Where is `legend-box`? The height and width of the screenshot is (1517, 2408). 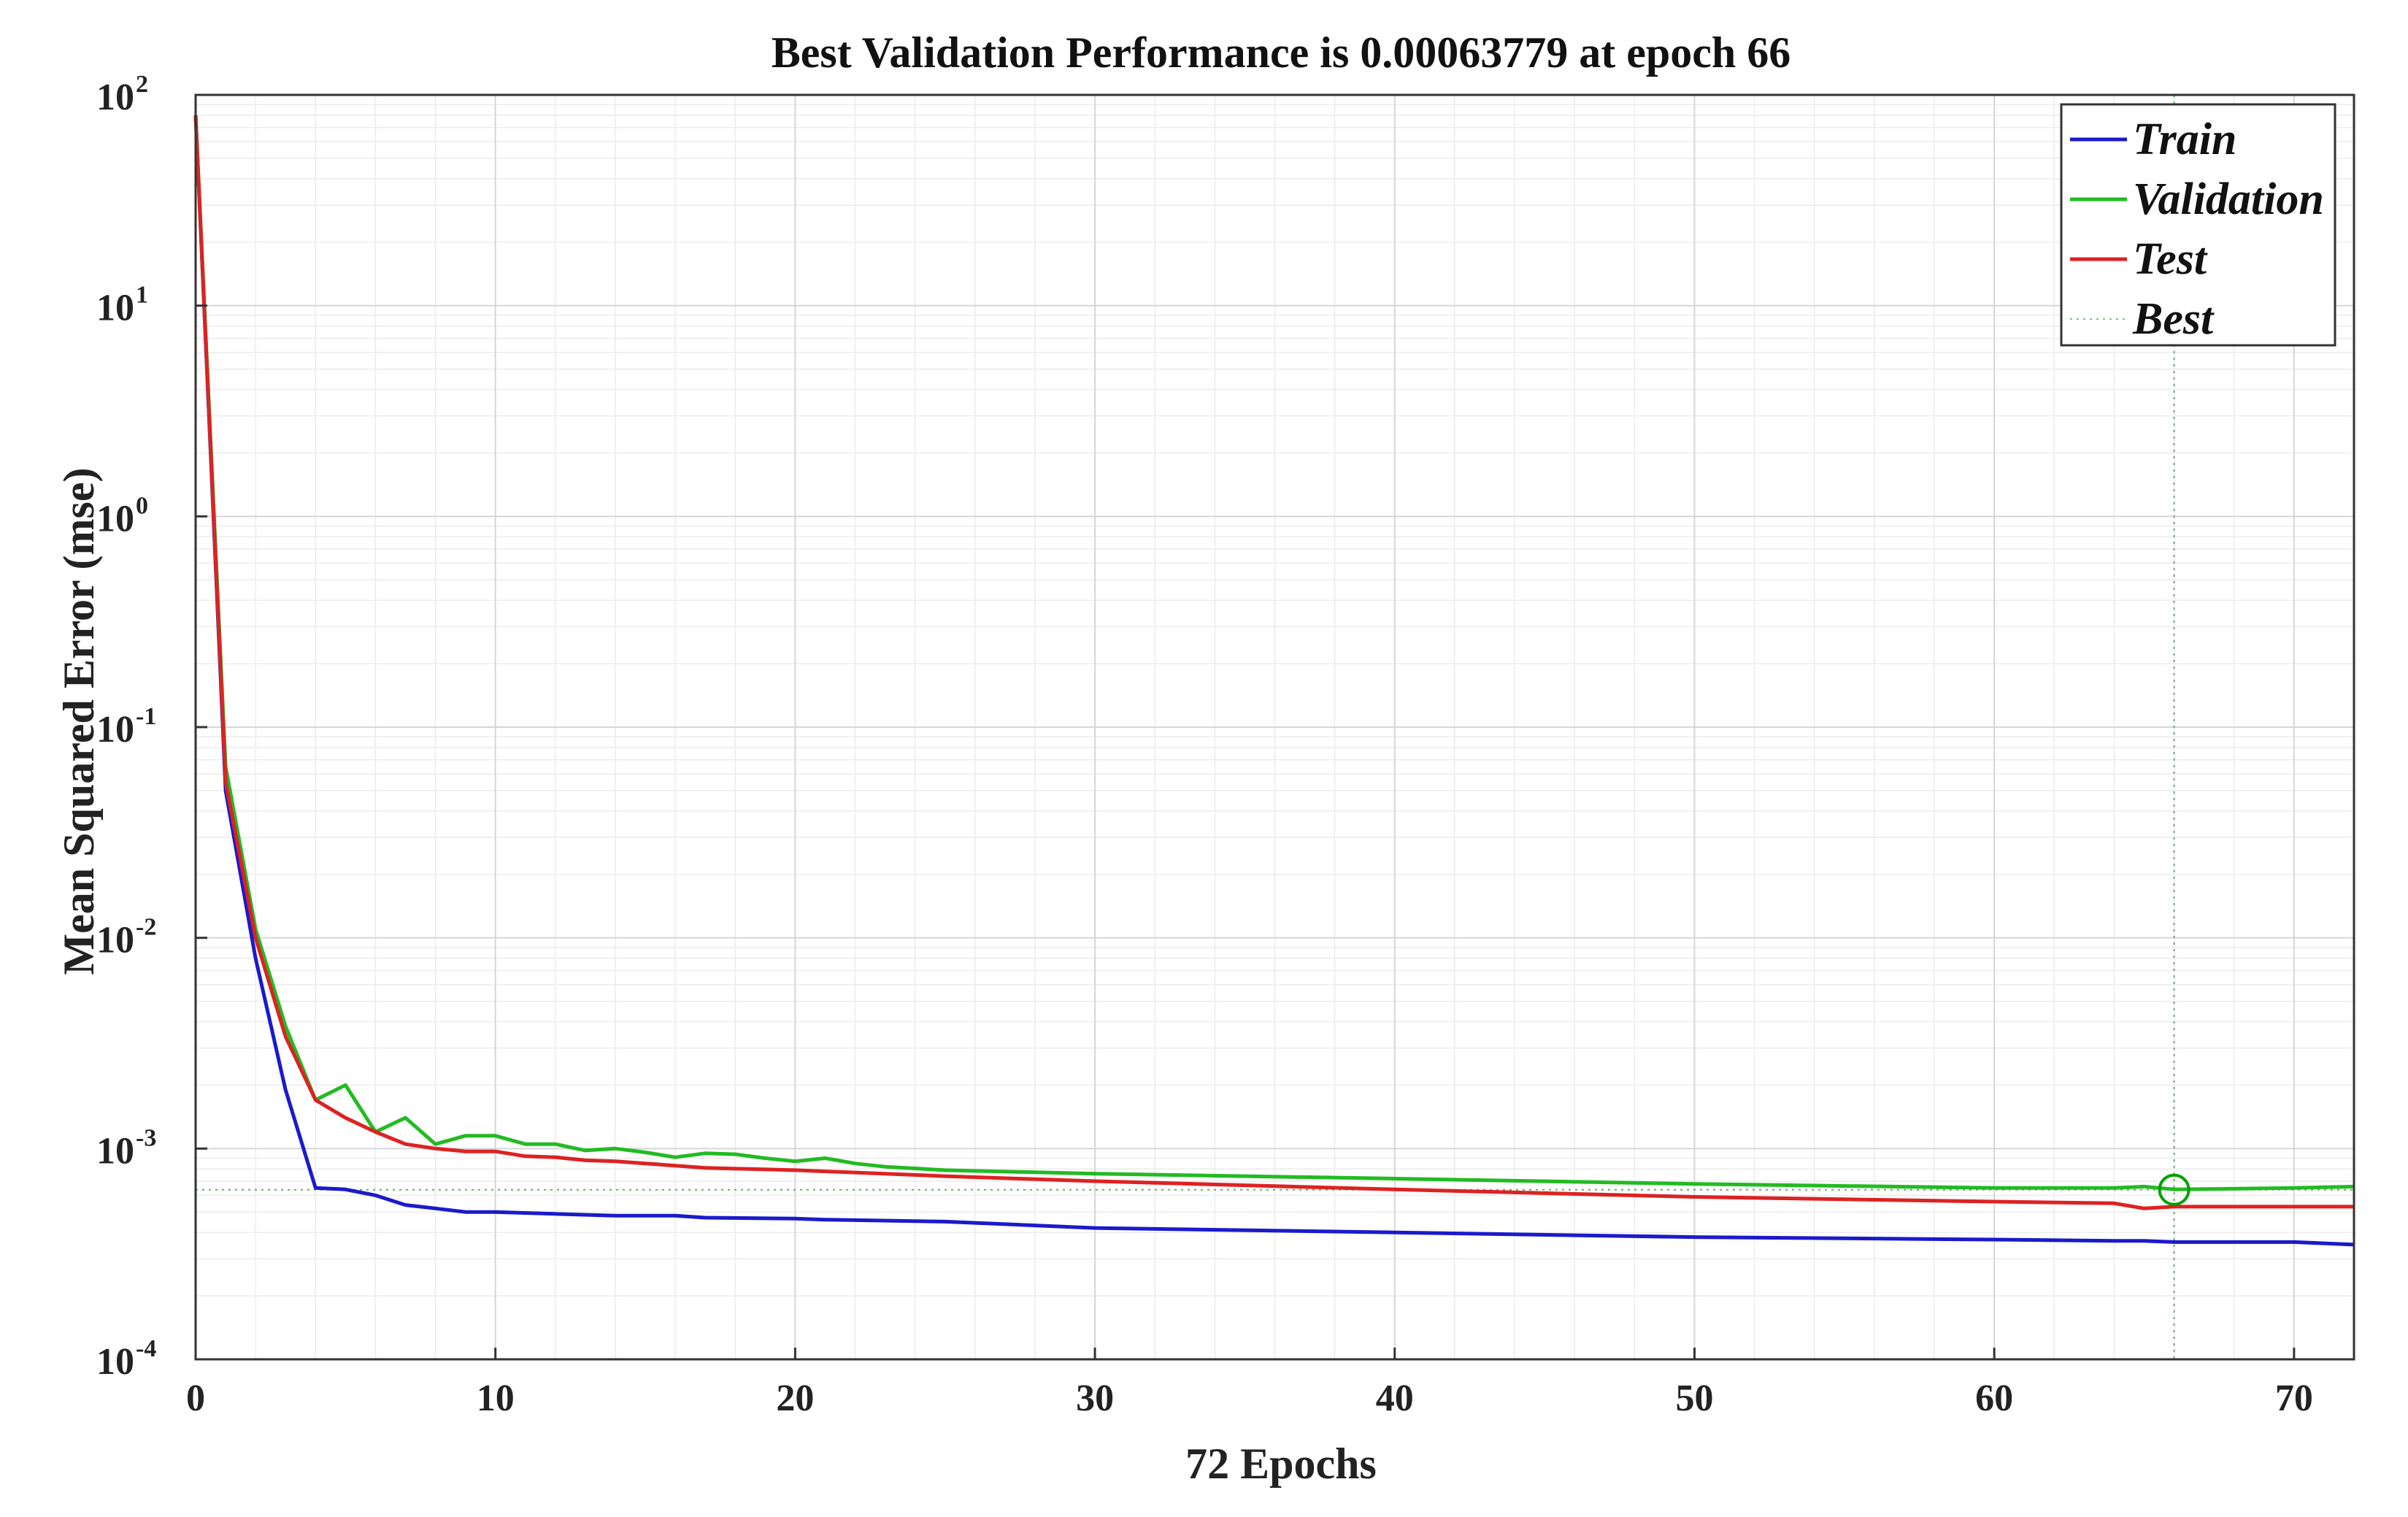 legend-box is located at coordinates (2198, 225).